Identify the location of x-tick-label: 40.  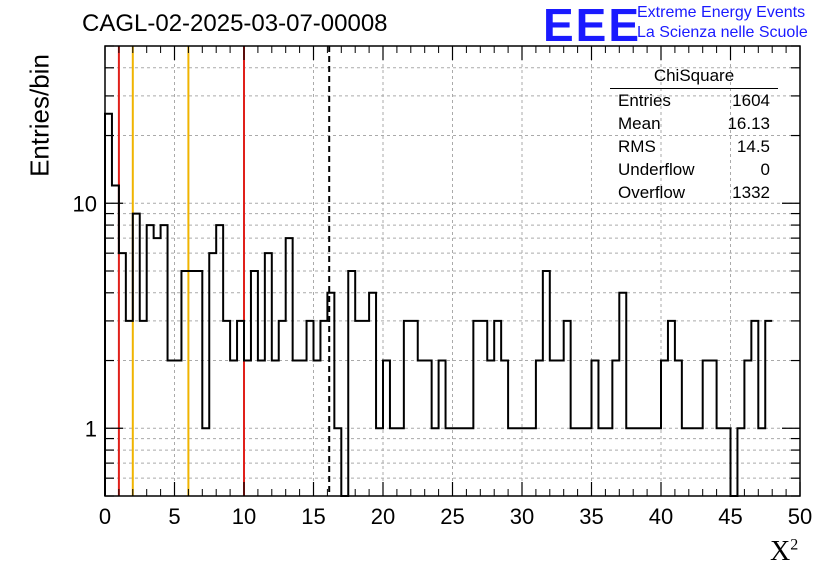
(661, 516).